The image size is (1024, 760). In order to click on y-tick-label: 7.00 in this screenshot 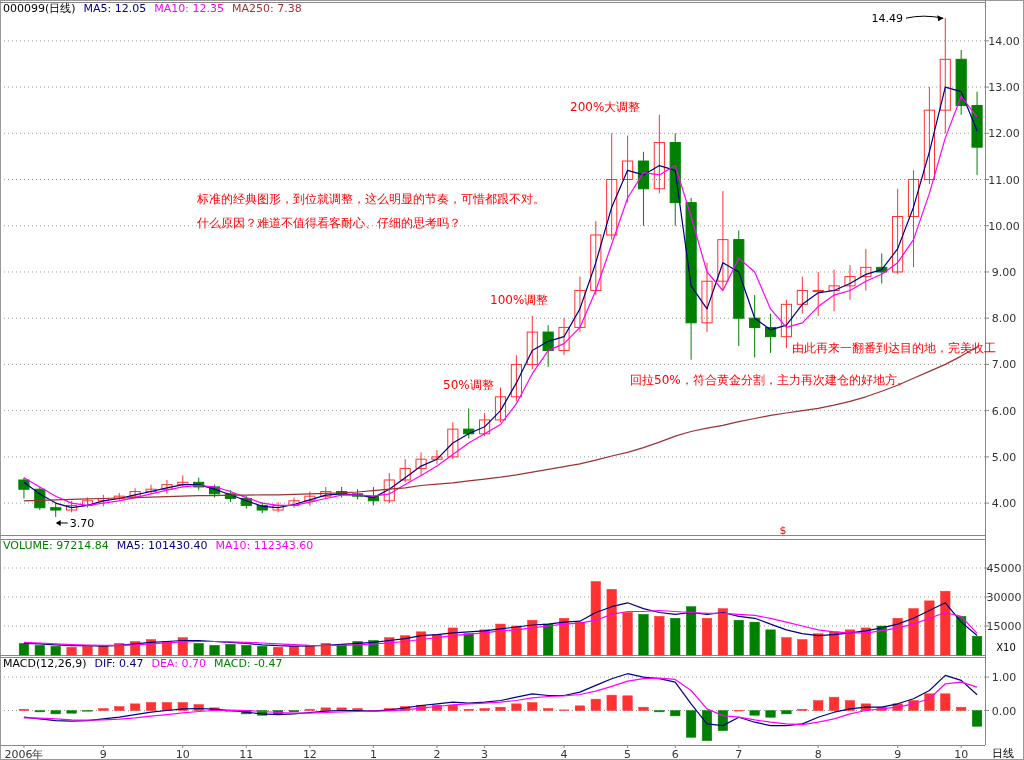, I will do `click(1004, 365)`.